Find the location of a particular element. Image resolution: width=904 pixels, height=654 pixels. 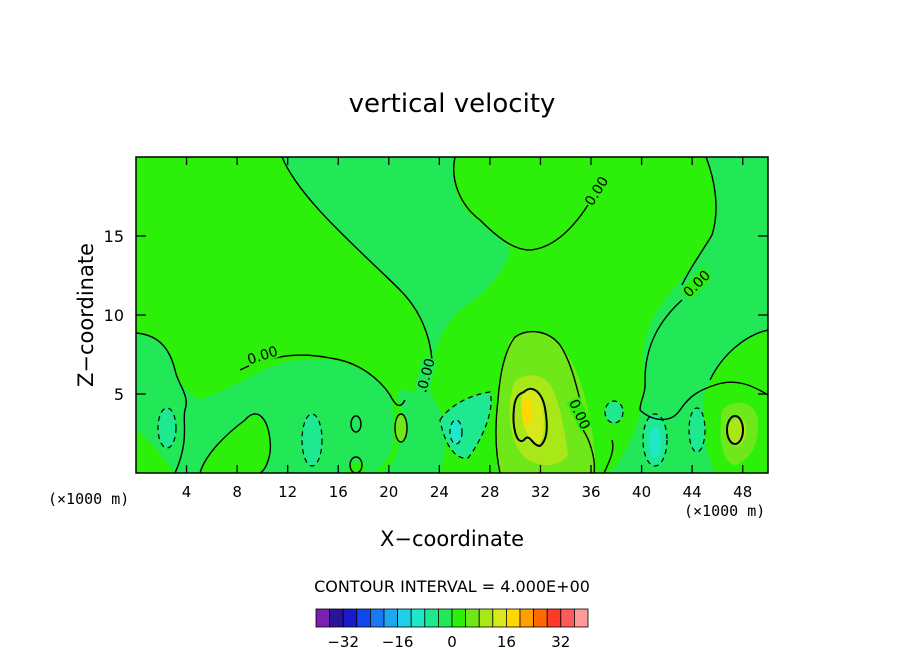

contour-zero-topright-edge is located at coordinates (738, 355).